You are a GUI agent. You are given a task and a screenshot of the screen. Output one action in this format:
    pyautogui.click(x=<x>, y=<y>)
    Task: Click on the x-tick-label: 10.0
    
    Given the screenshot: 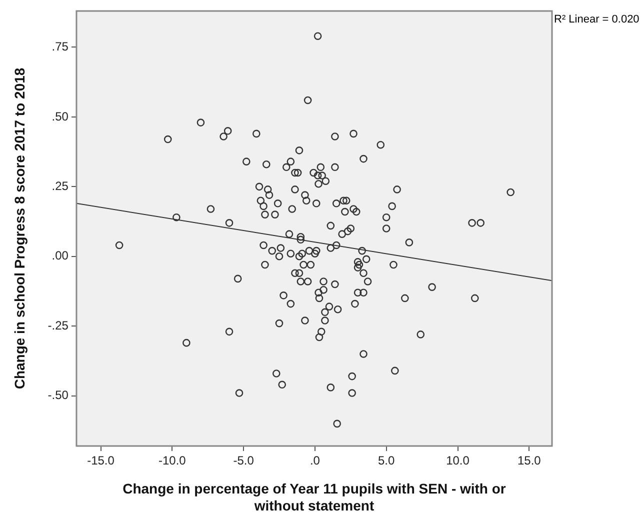 What is the action you would take?
    pyautogui.click(x=458, y=461)
    